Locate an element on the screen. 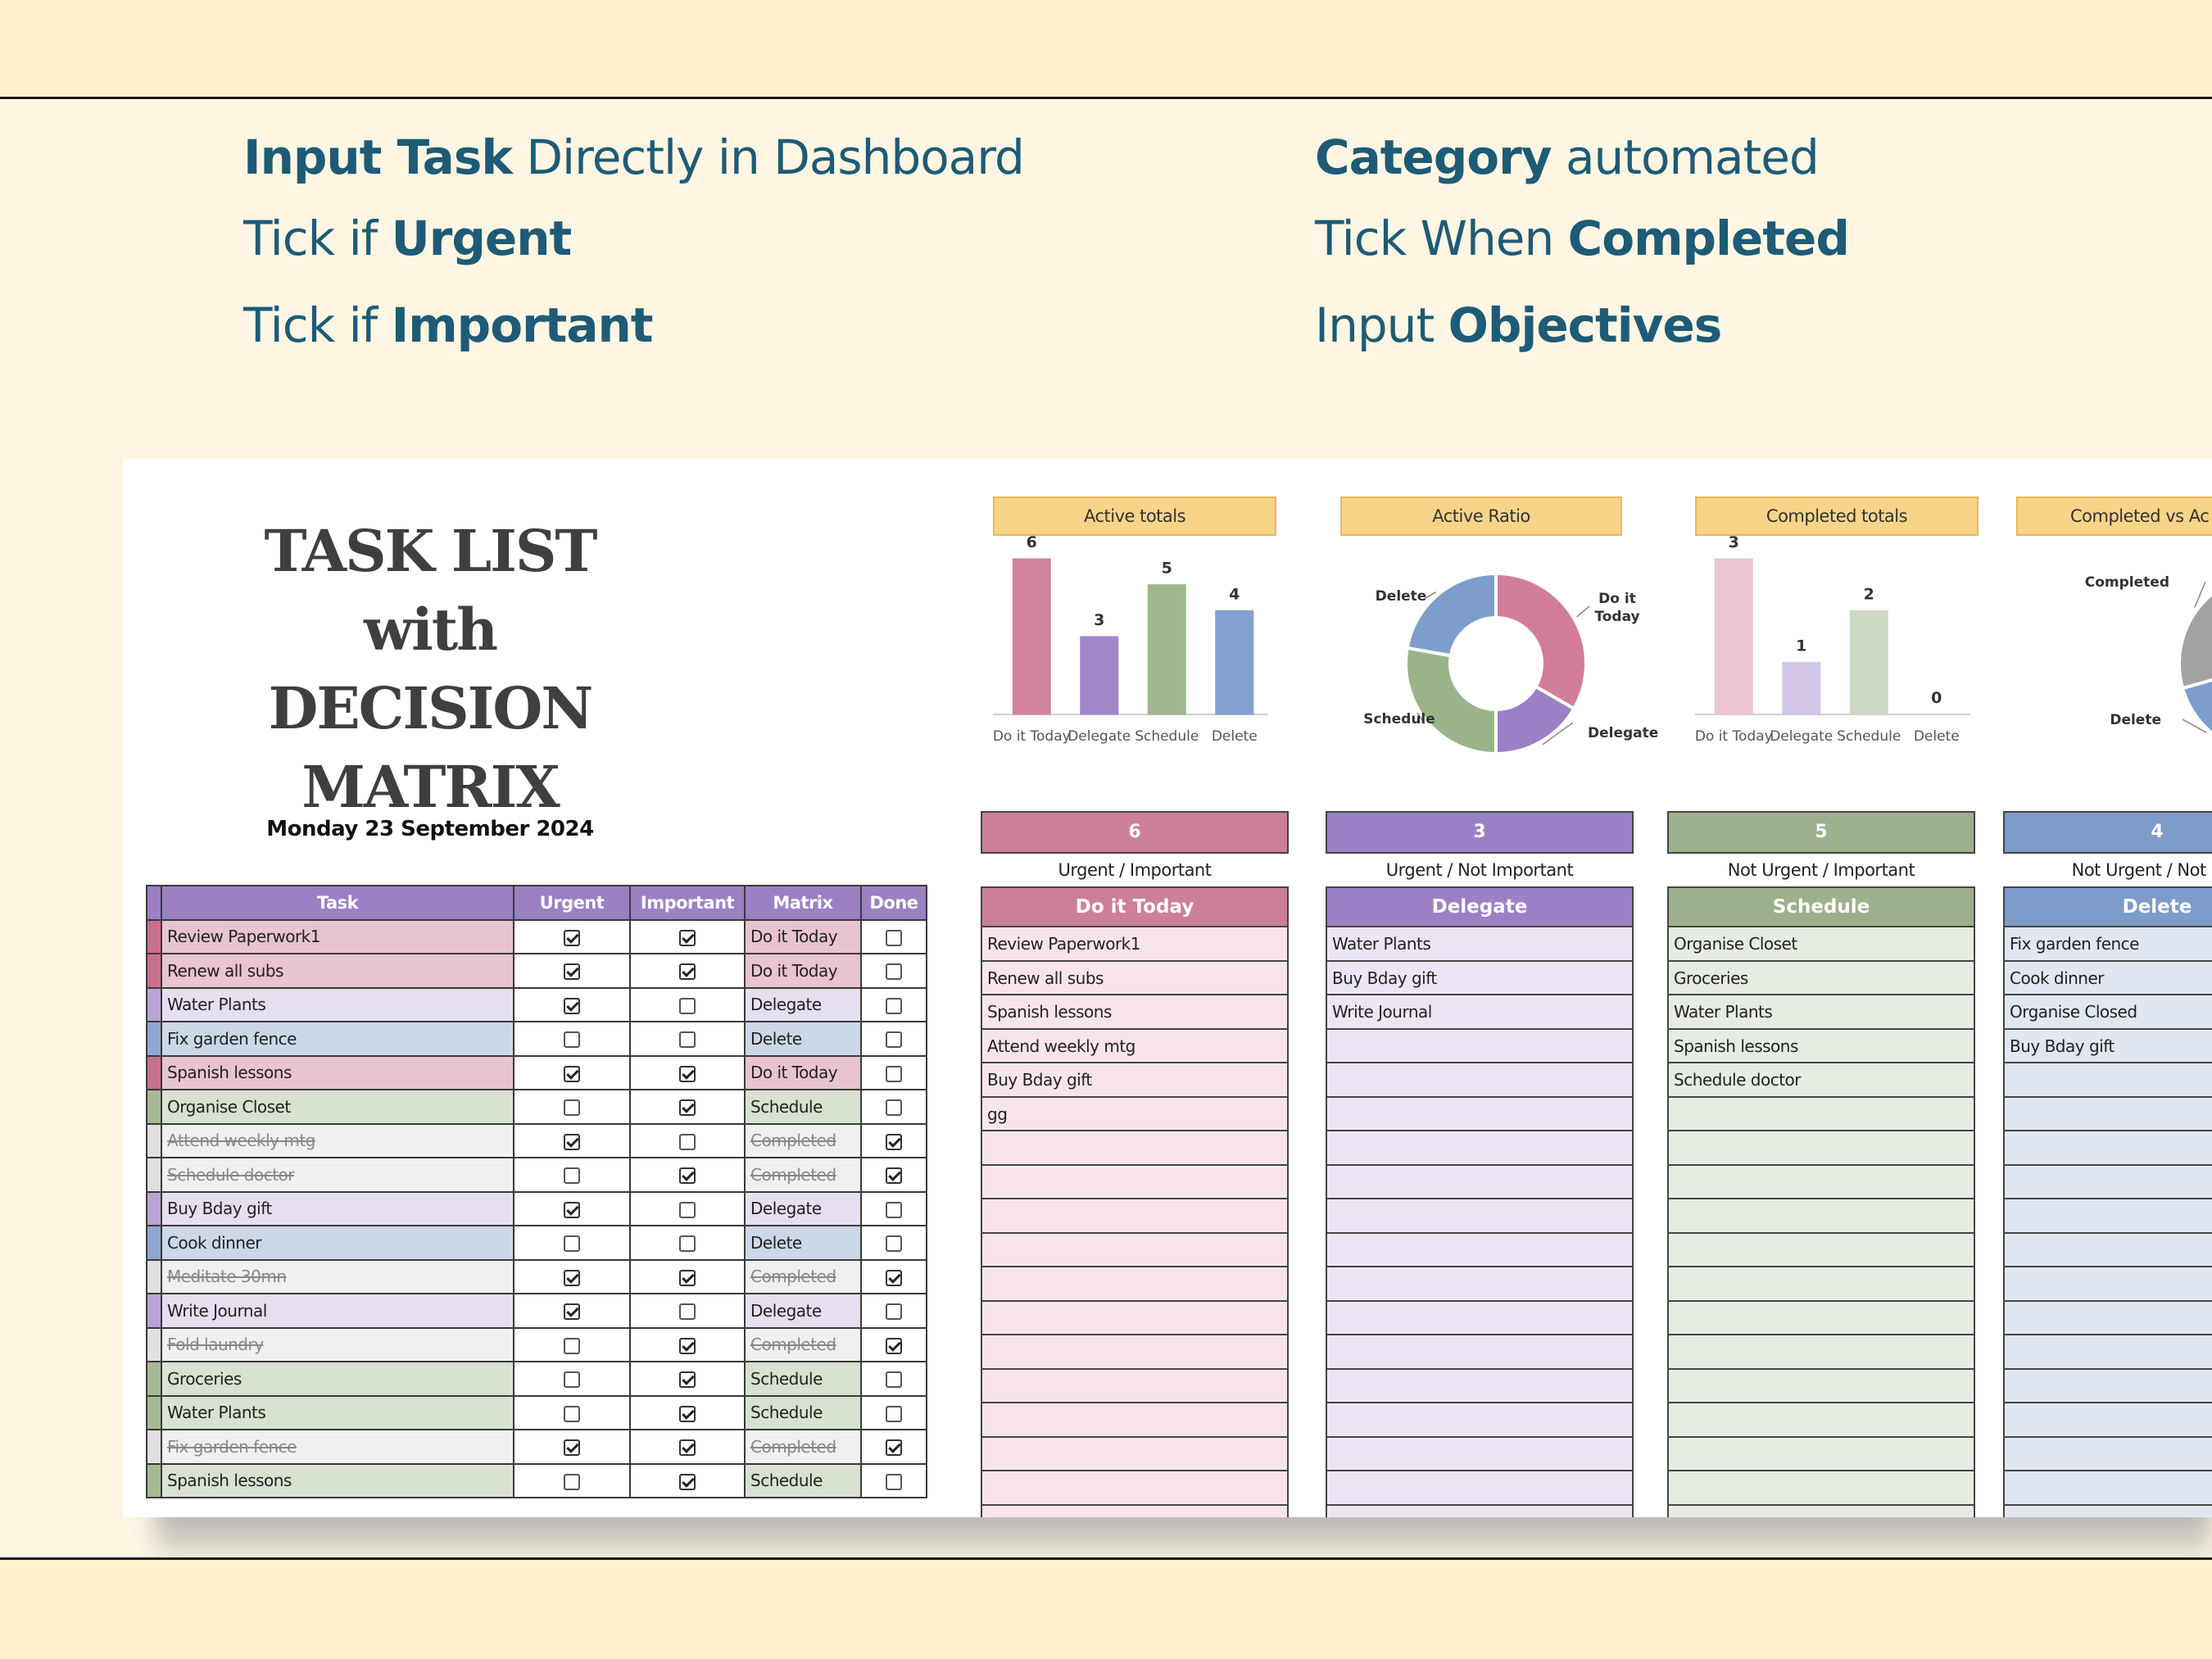 Image resolution: width=2212 pixels, height=1659 pixels. matrix-cell: Water Plants is located at coordinates (1821, 1012).